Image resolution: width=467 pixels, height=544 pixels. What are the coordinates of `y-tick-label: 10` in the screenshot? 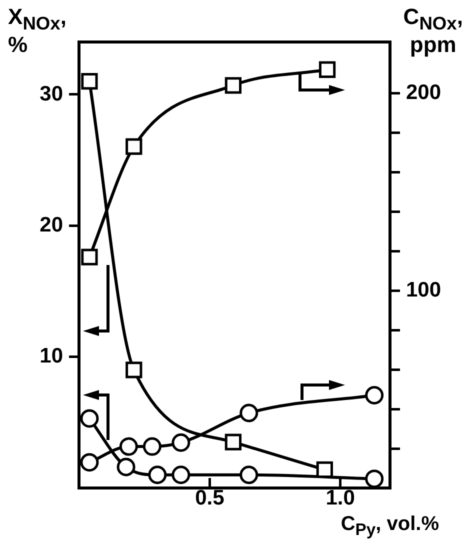 It's located at (51, 356).